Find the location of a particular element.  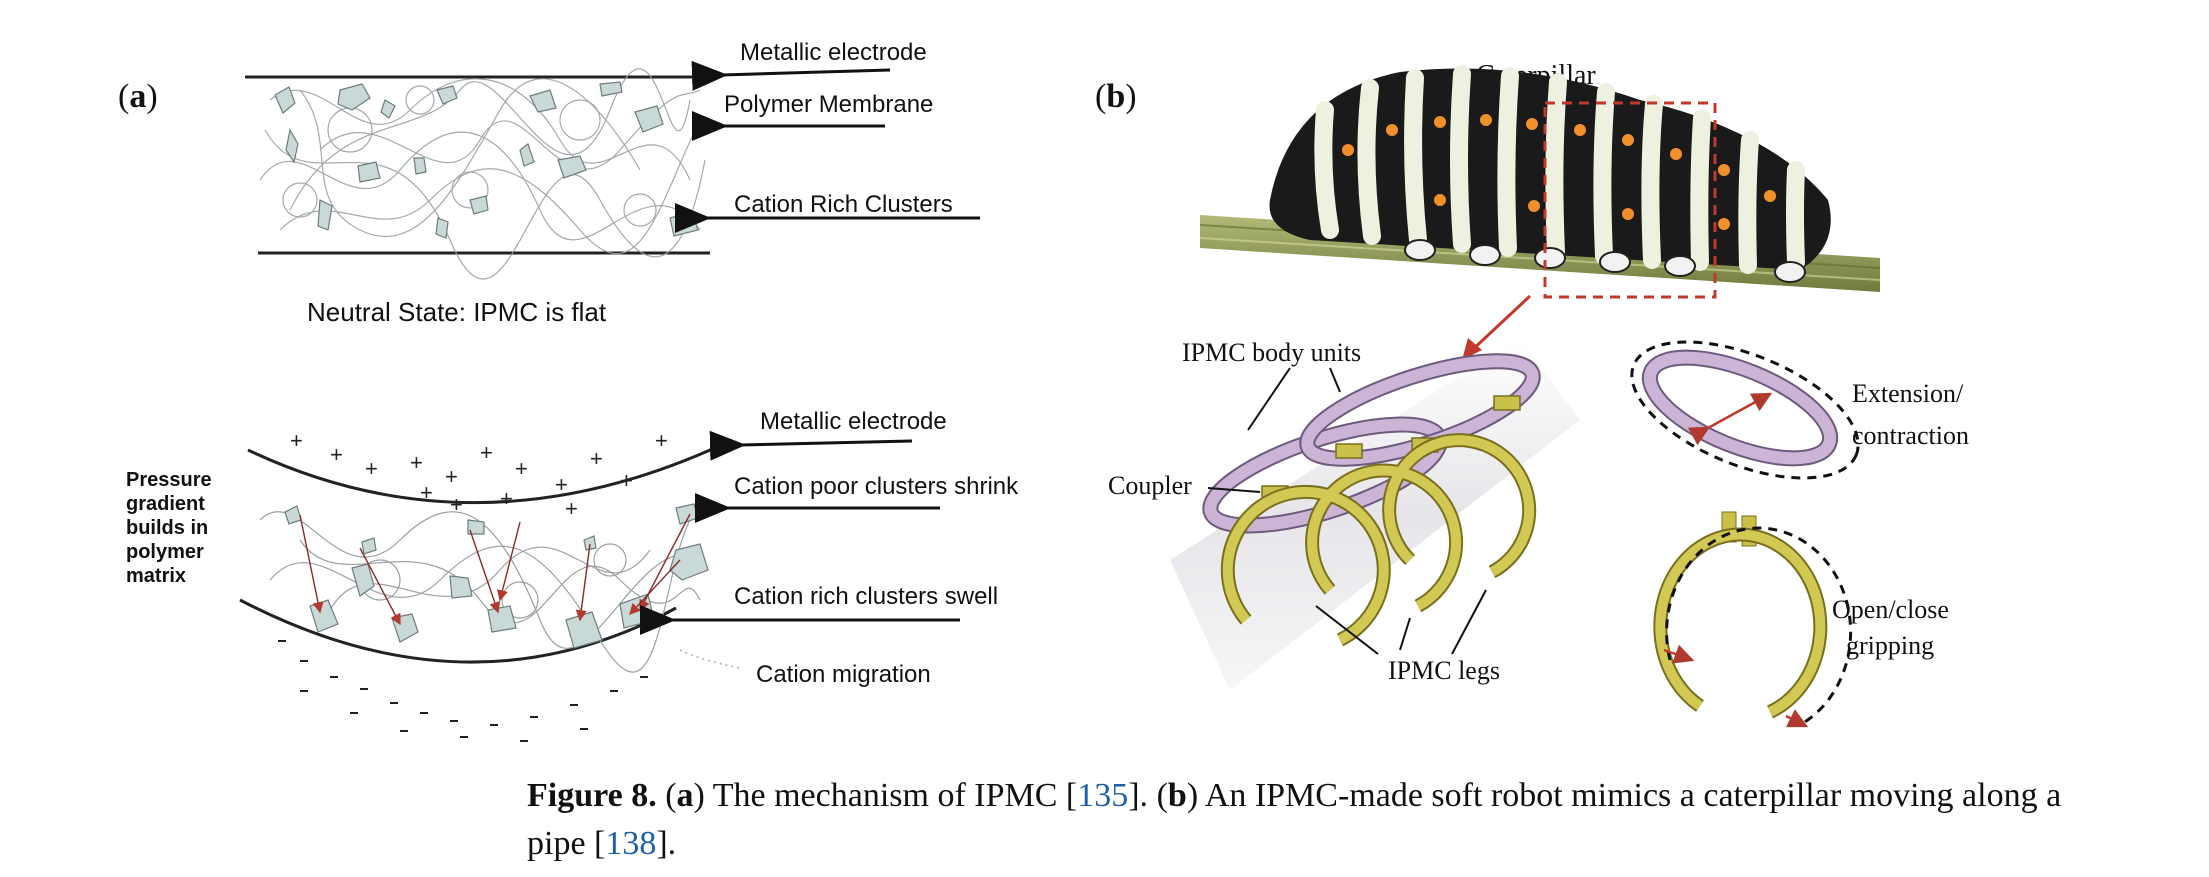

reference-link-135: 135 is located at coordinates (1103, 795).